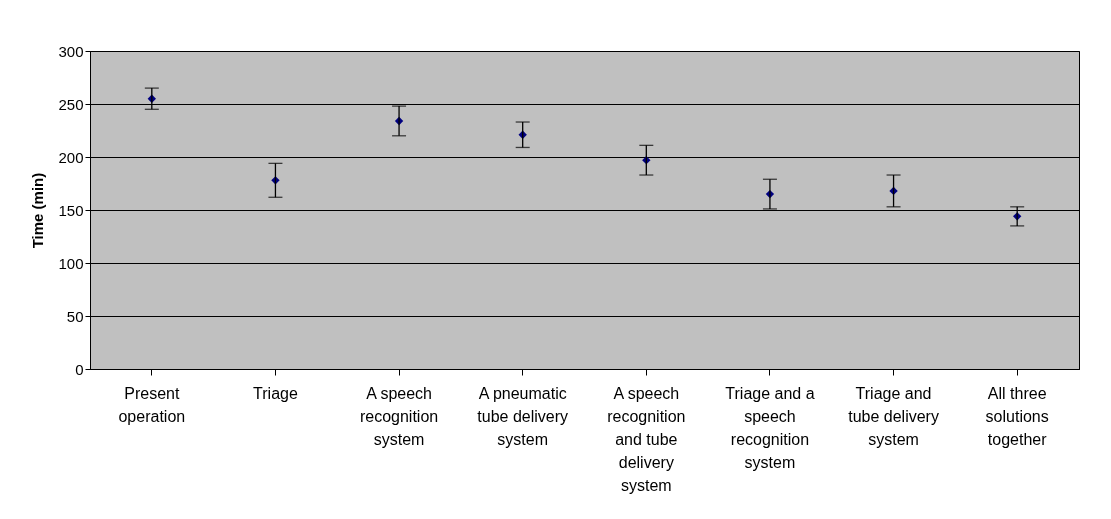 Image resolution: width=1111 pixels, height=519 pixels. I want to click on x-tick-label: Triage, so click(275, 393).